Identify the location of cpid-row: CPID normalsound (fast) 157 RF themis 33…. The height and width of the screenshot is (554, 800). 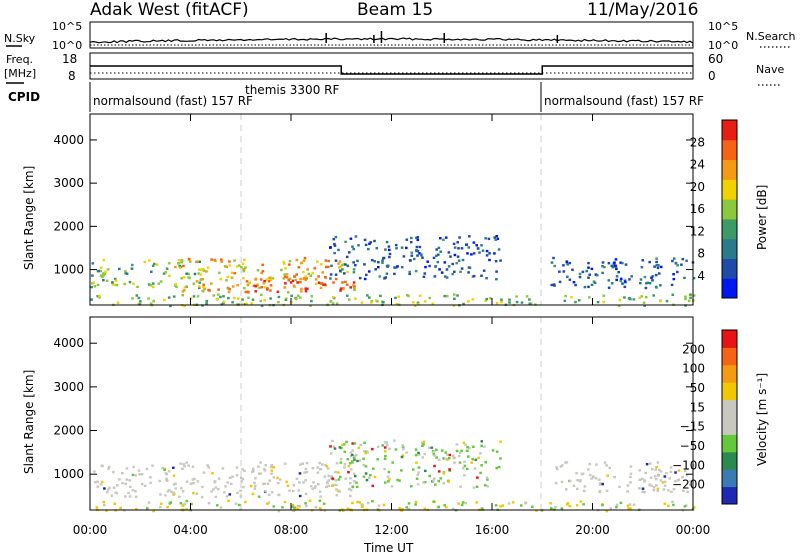
(356, 97).